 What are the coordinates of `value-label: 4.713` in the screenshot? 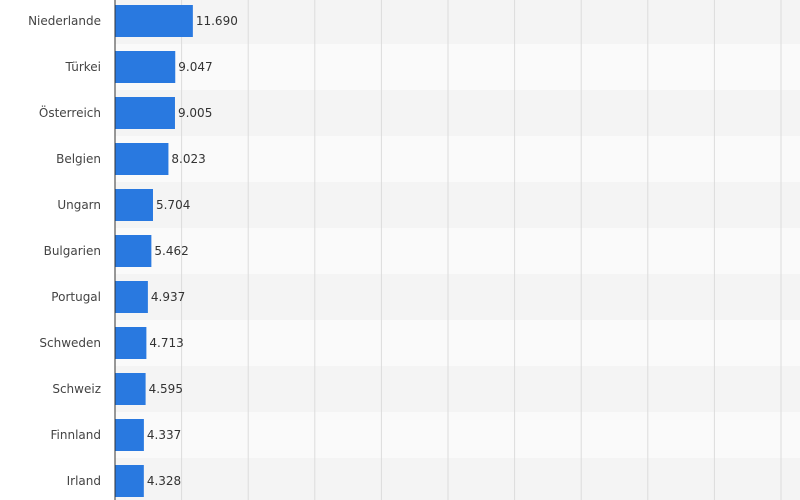 It's located at (166, 343).